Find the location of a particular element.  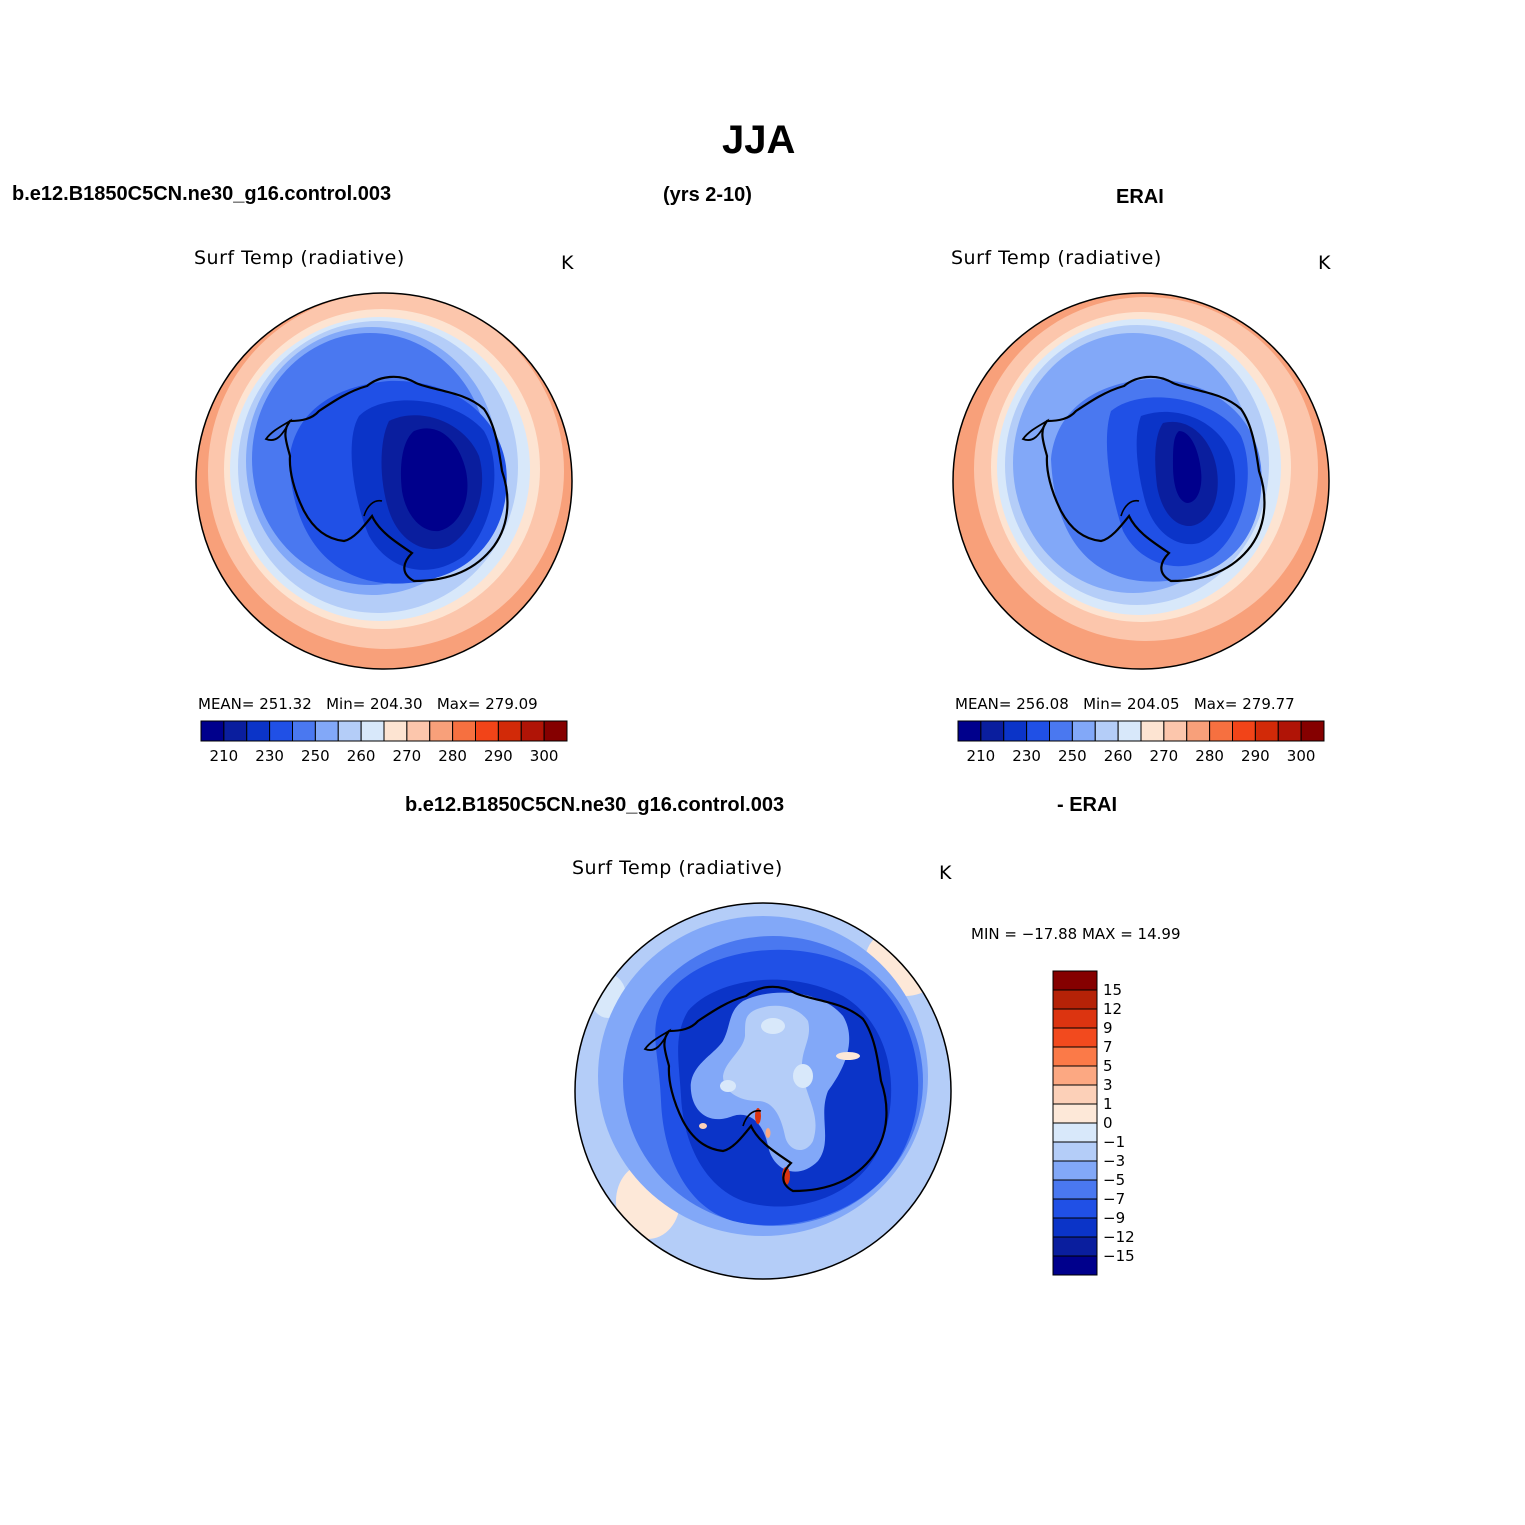

model-units: K is located at coordinates (567, 263).